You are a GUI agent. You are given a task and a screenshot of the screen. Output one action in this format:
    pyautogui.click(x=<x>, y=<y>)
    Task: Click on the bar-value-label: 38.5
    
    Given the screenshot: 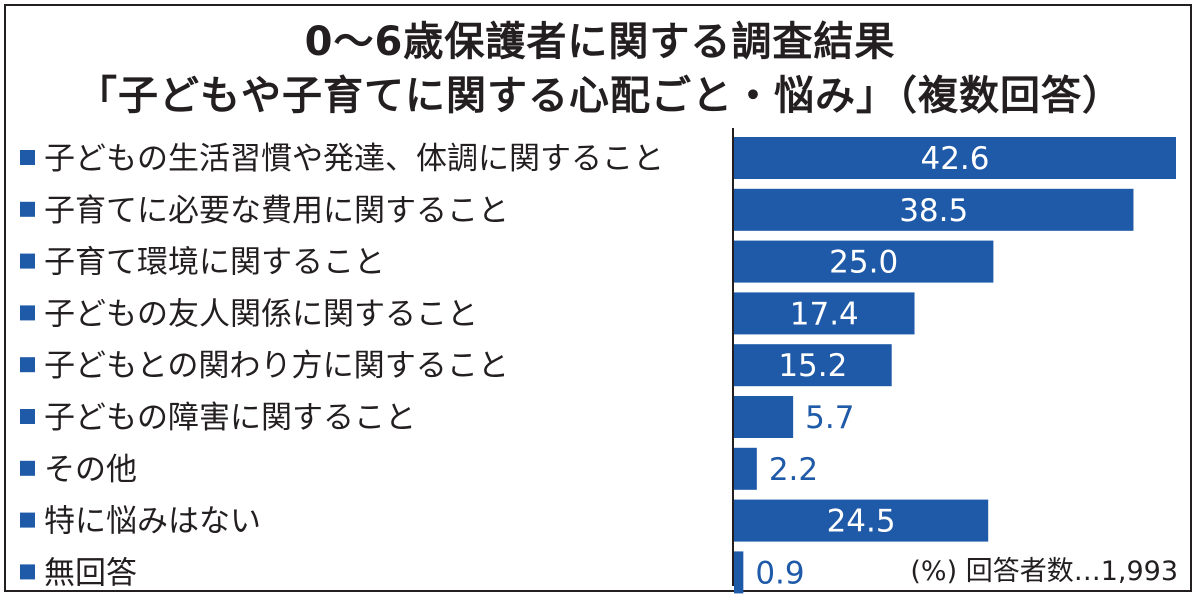 What is the action you would take?
    pyautogui.click(x=933, y=211)
    